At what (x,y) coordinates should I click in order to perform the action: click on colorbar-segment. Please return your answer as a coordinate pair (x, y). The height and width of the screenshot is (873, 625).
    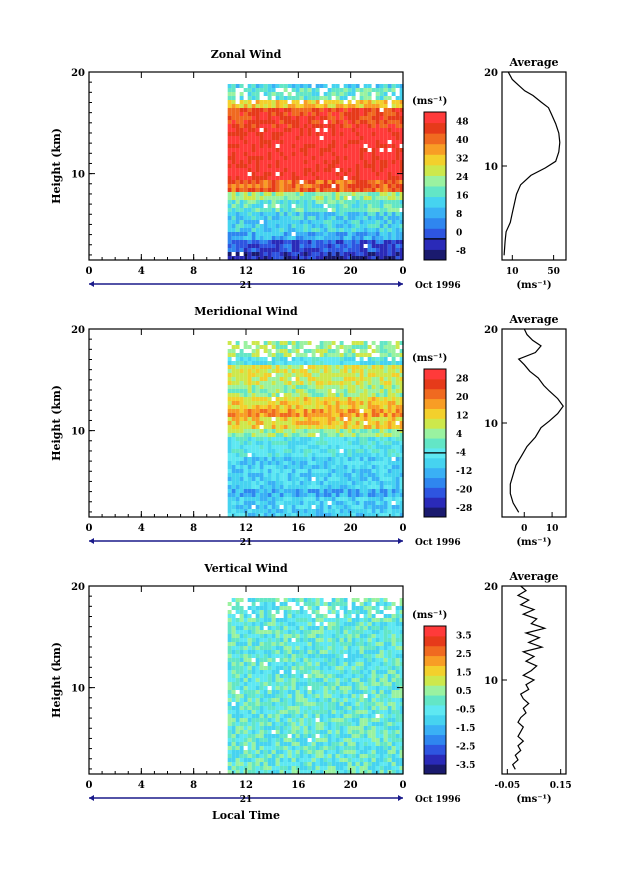
    Looking at the image, I should click on (435, 149).